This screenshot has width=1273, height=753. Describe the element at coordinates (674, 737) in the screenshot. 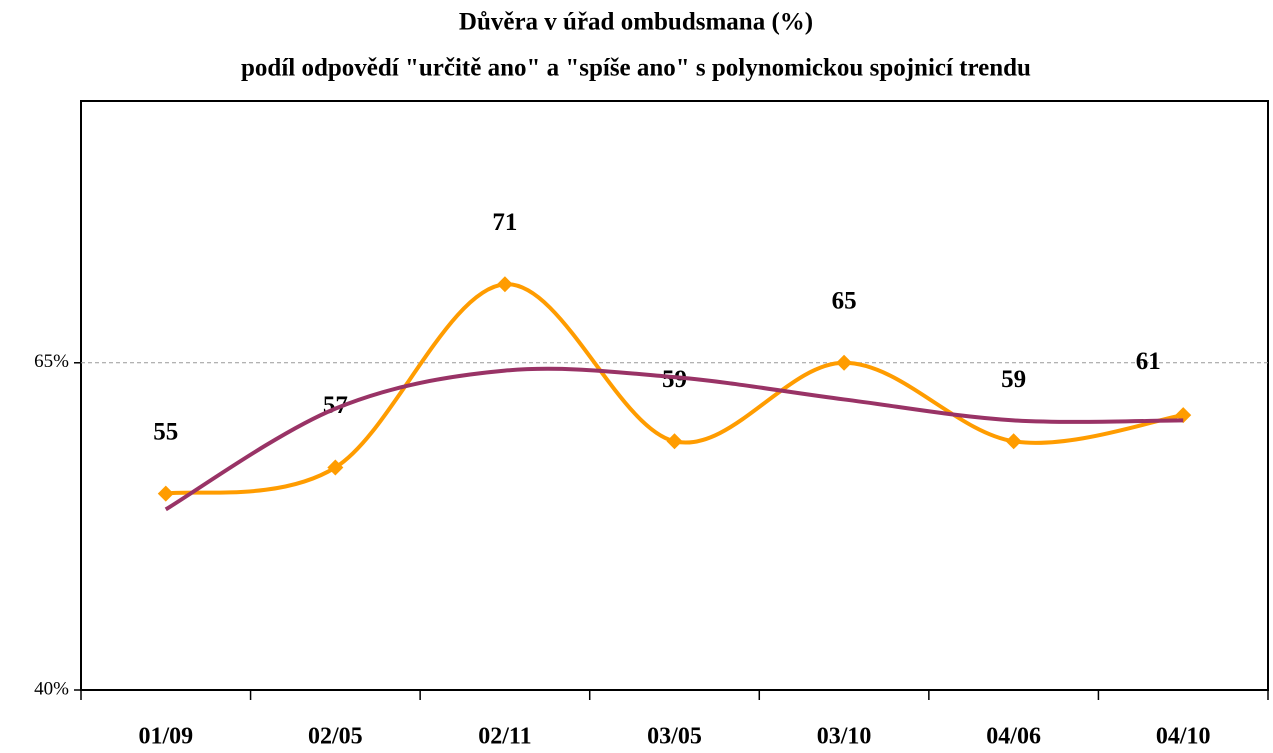

I see `x-tick-label: 03/05` at that location.